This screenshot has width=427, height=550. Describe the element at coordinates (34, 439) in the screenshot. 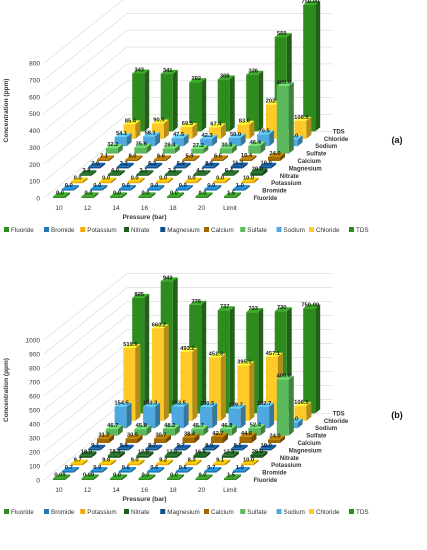

I see `ytick-label: 300` at that location.